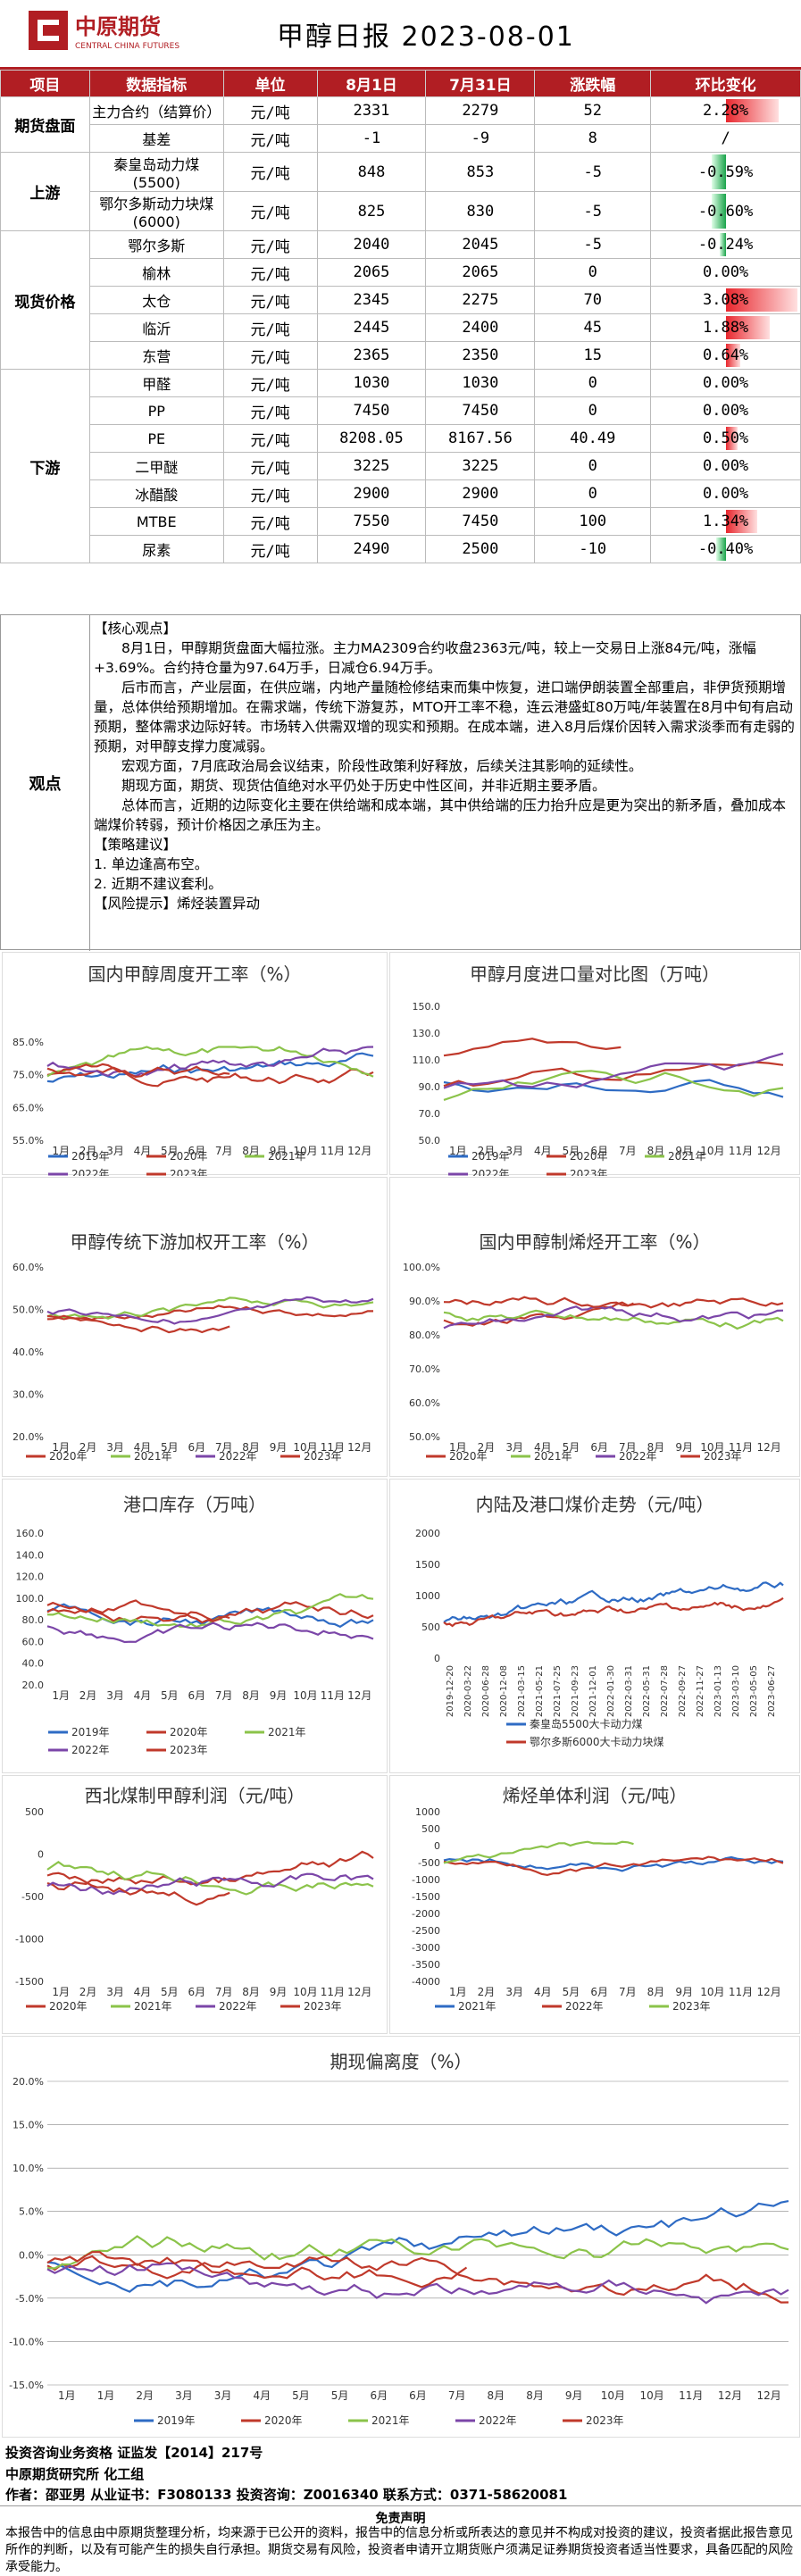 The height and width of the screenshot is (2576, 801). Describe the element at coordinates (558, 1691) in the screenshot. I see `x-tick-label: 2021-07-25` at that location.